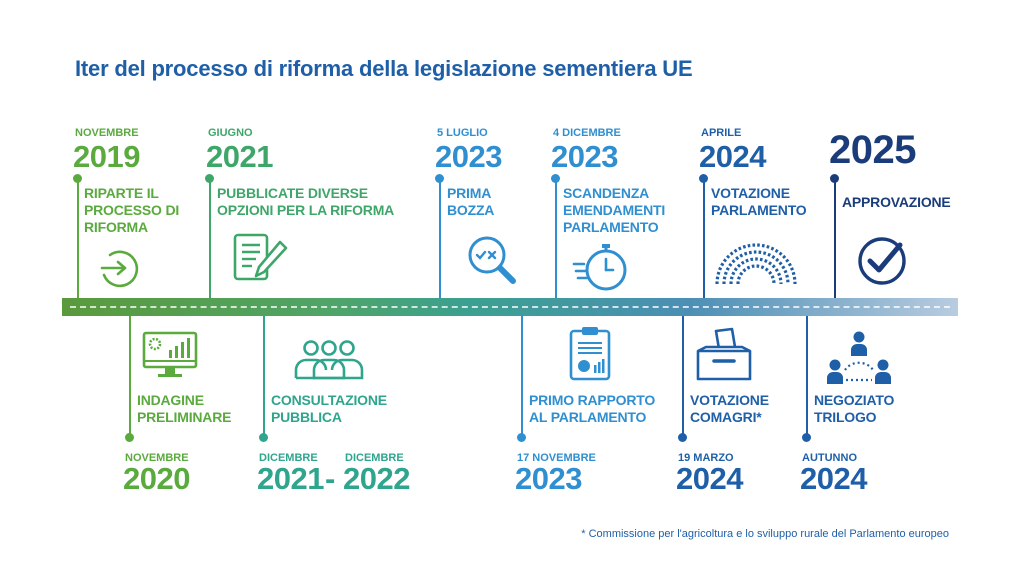 The width and height of the screenshot is (1024, 574). Describe the element at coordinates (330, 478) in the screenshot. I see `range-dash: -` at that location.